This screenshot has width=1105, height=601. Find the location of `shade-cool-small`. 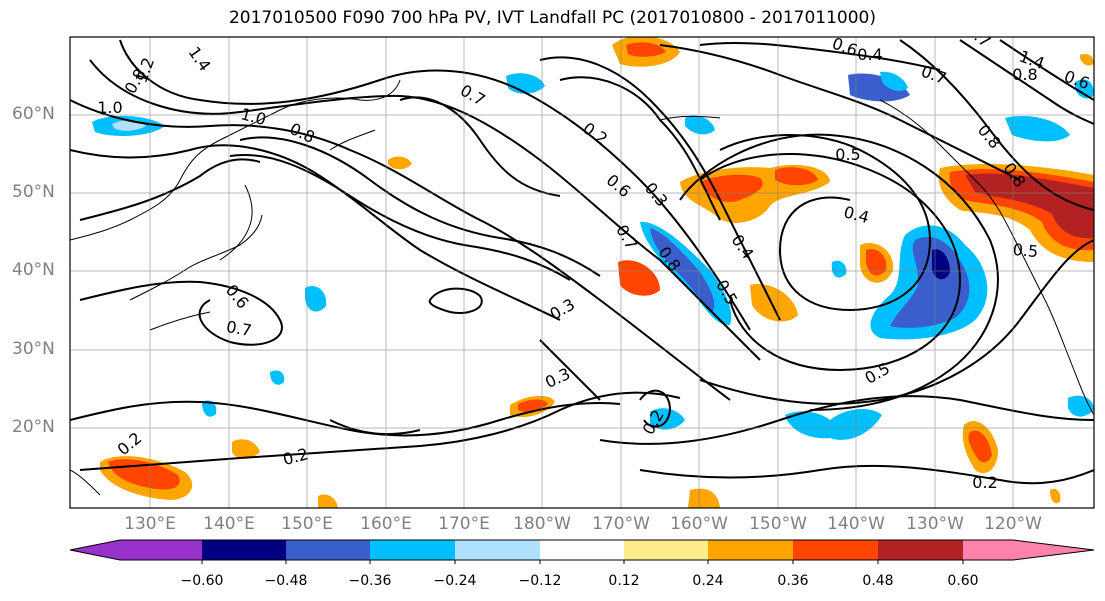

shade-cool-small is located at coordinates (839, 269).